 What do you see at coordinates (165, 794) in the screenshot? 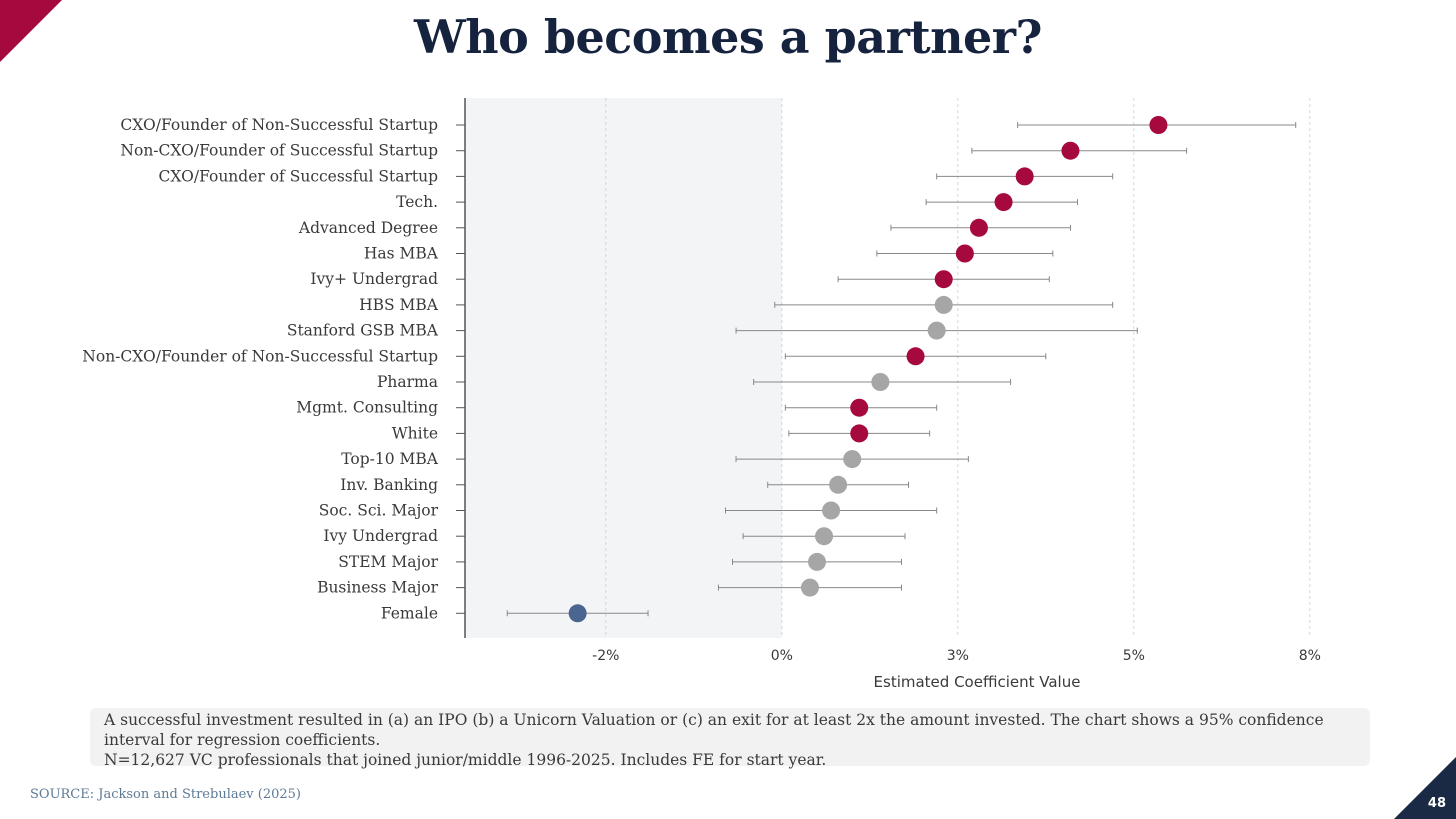
I see `source-citation: SOURCE: Jackson and Strebulaev (2025)` at bounding box center [165, 794].